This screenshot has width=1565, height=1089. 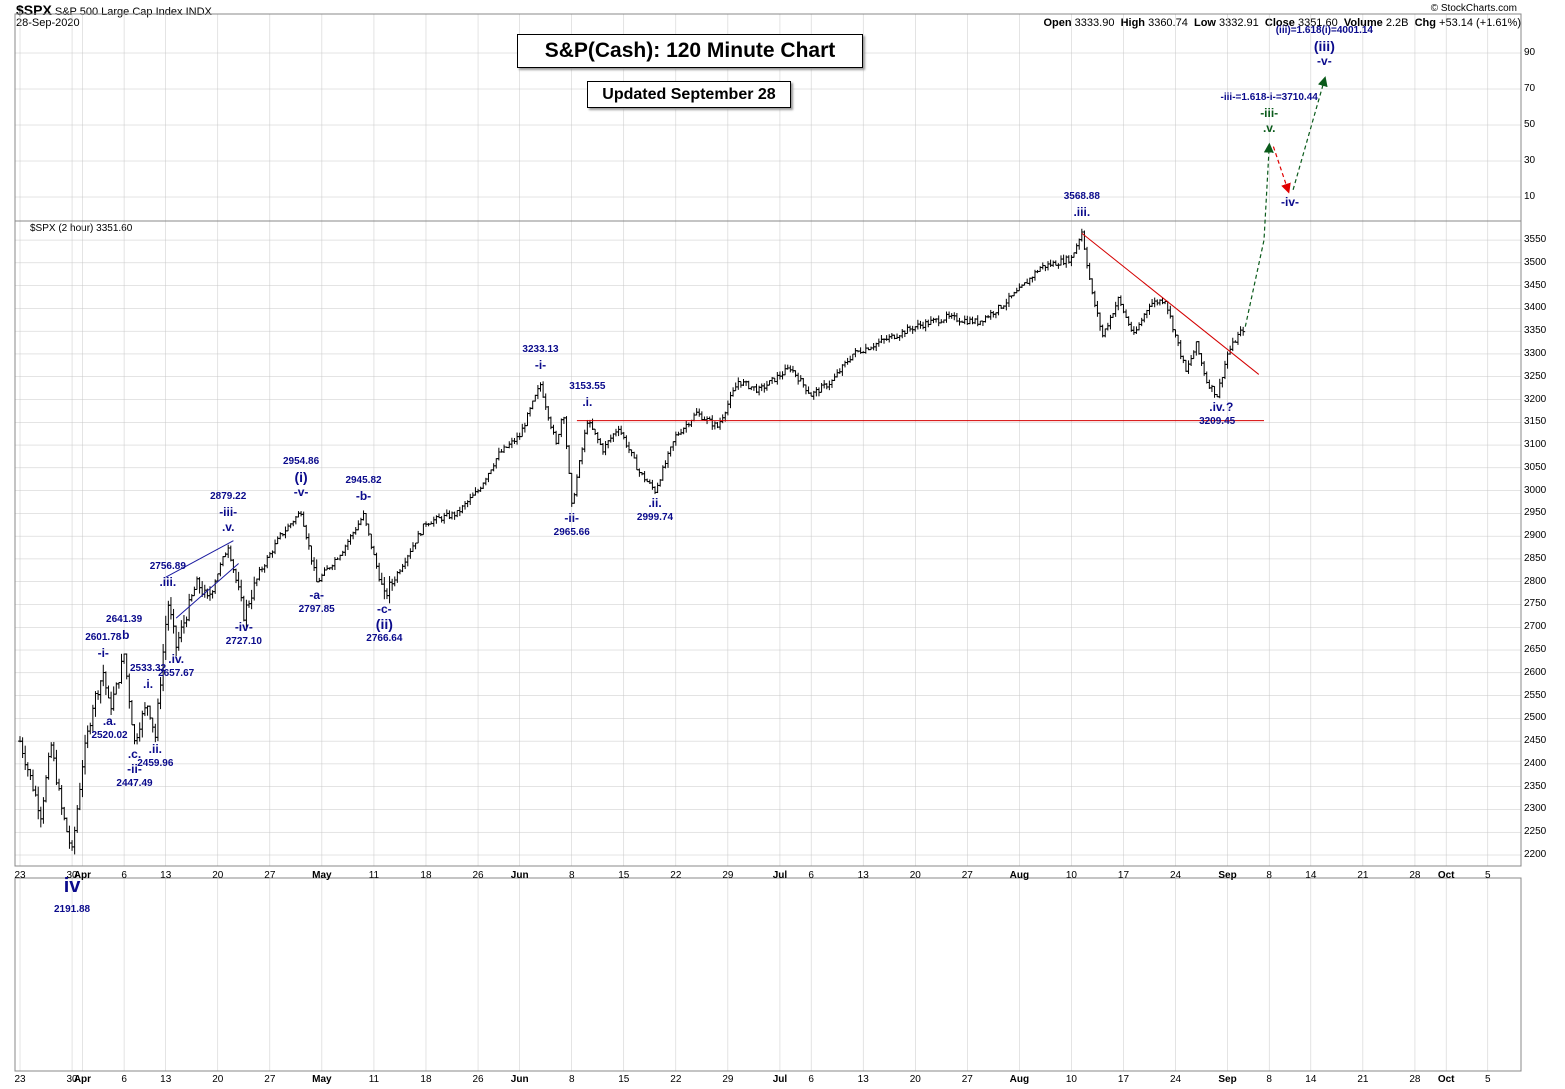 What do you see at coordinates (689, 94) in the screenshot?
I see `chart-subtitle: Updated September 28` at bounding box center [689, 94].